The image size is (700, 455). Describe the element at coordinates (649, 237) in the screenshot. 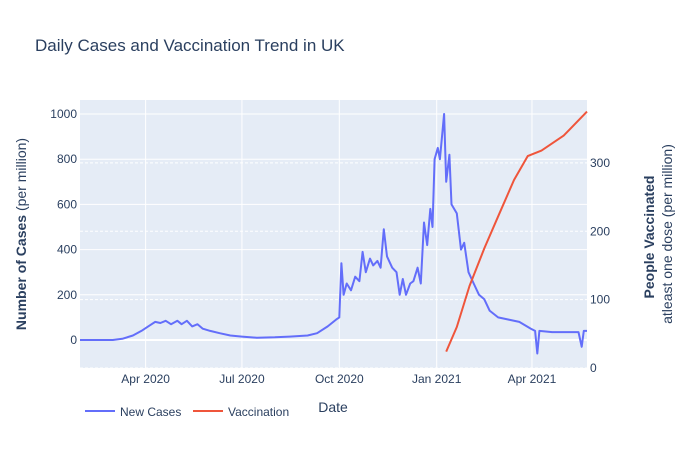

I see `y2-axis-label-line1: People Vaccinated` at that location.